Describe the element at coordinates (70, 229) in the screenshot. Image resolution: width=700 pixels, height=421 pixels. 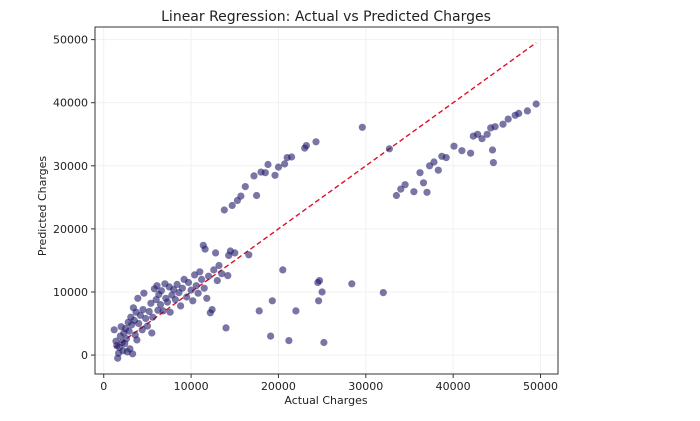
I see `y-tick-label: 20000` at that location.